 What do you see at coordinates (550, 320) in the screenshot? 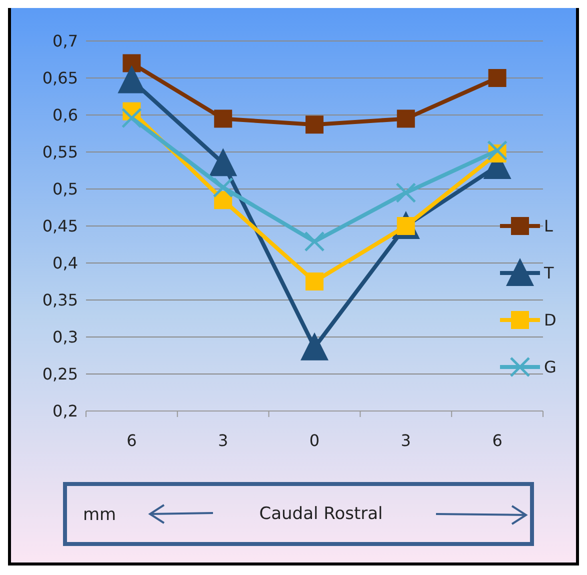
I see `legend-label: D` at bounding box center [550, 320].